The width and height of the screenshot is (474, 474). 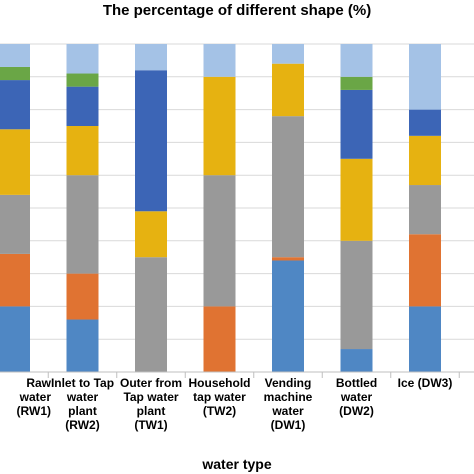 I want to click on category-label-4: Household tap water (TW2), so click(x=219, y=397).